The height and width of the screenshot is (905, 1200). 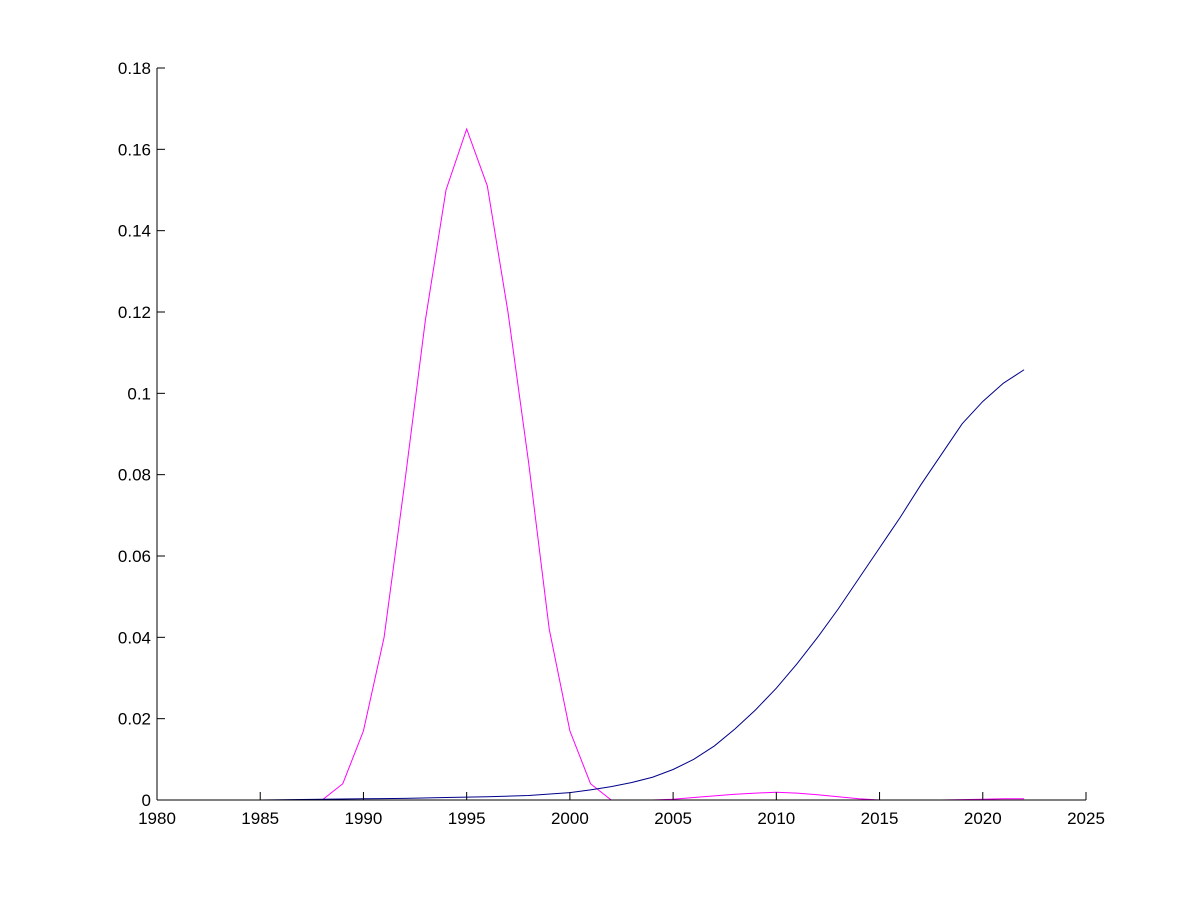 I want to click on y-axis-ticks: 0 0.02 0.04 0.06 0.08 0.1 0.12 0.14 0.16 0.18, so click(x=141, y=434).